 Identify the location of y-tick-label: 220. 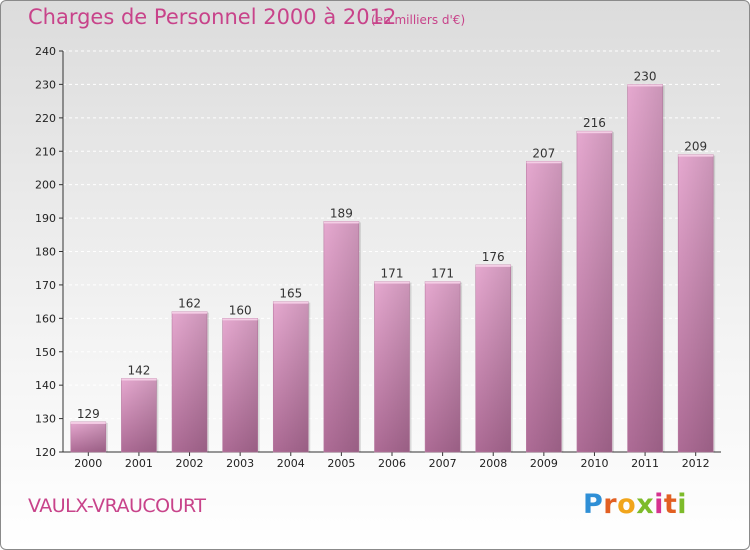
(45, 118).